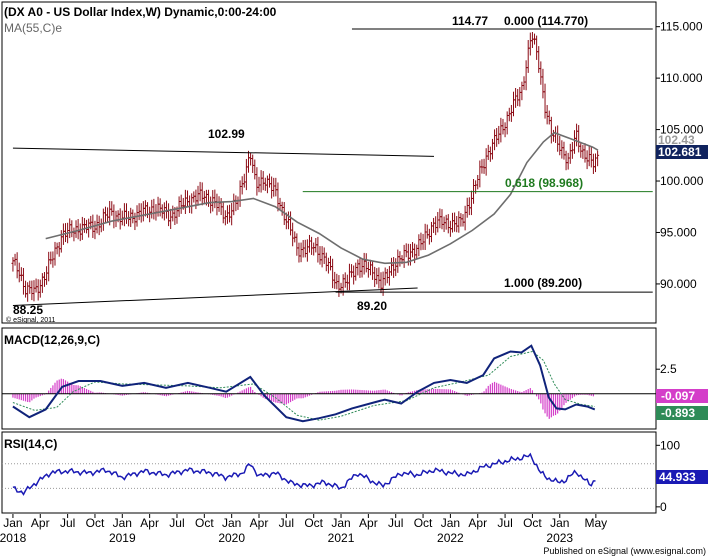  I want to click on year-label: 2018, so click(13, 538).